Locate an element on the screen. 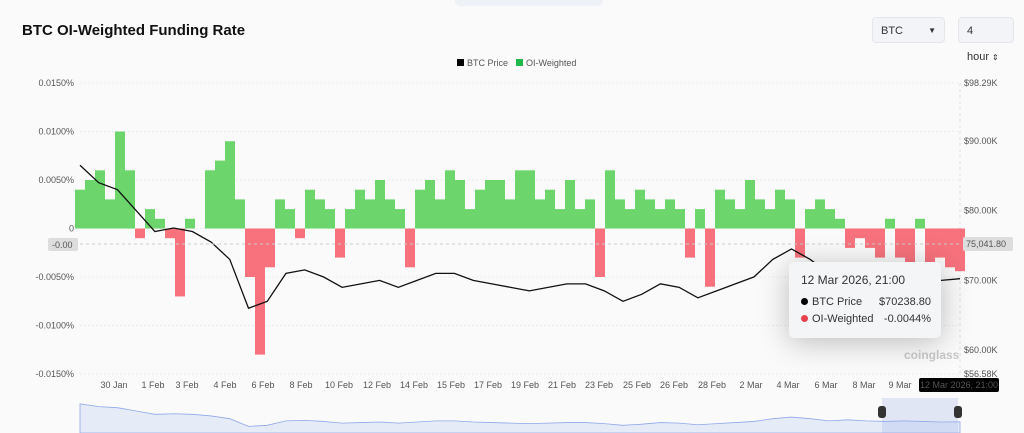 This screenshot has width=1024, height=433. oi-dot-icon is located at coordinates (804, 318).